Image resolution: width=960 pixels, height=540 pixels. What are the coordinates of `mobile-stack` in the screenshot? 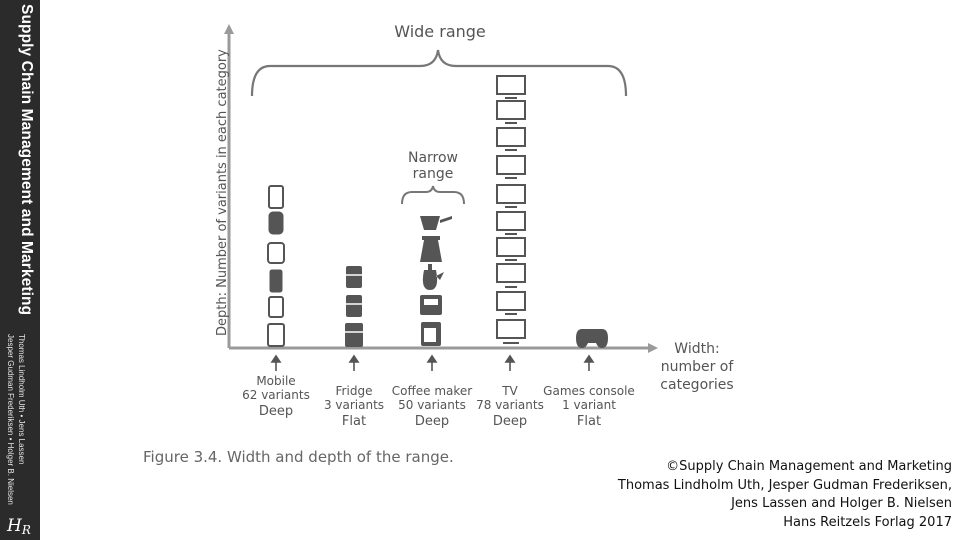 It's located at (276, 266).